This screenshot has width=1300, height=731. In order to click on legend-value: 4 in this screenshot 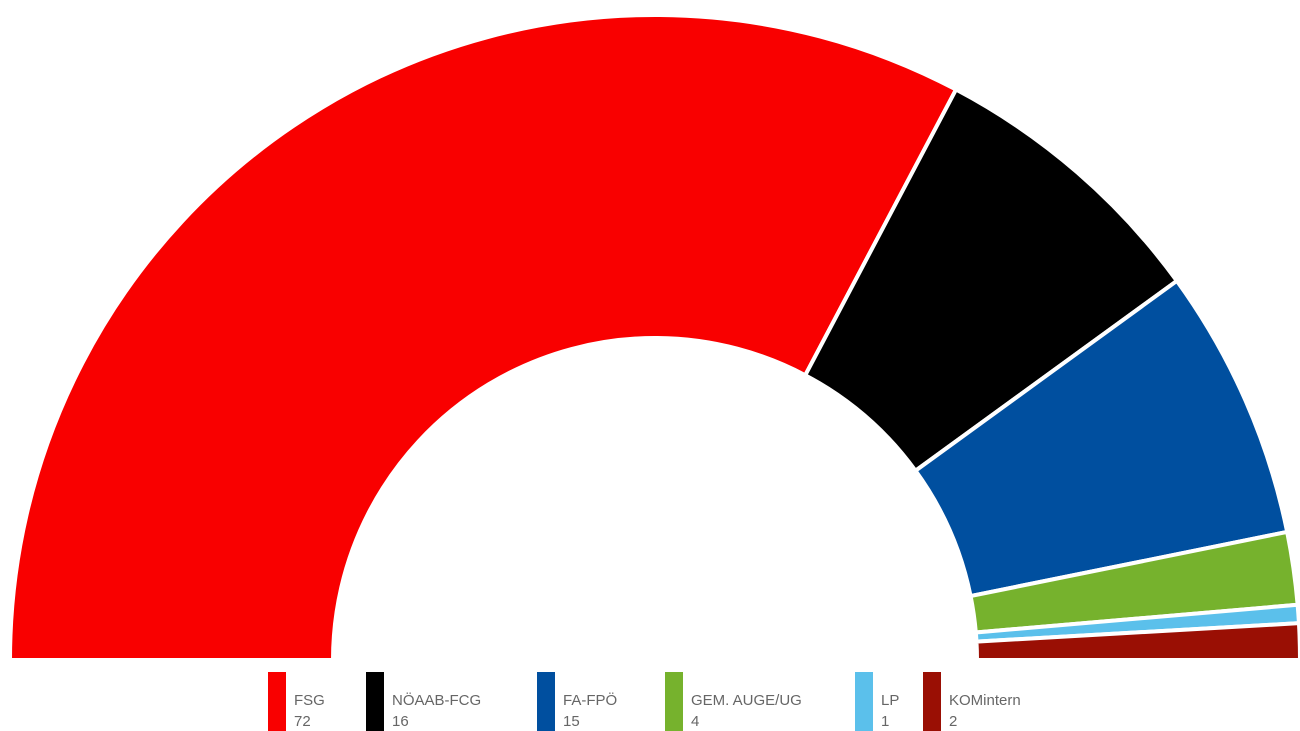, I will do `click(695, 721)`.